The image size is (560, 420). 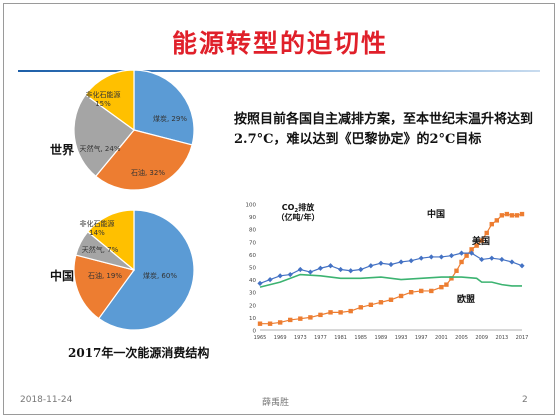 What do you see at coordinates (252, 218) in the screenshot?
I see `y-tick-9: 90` at bounding box center [252, 218].